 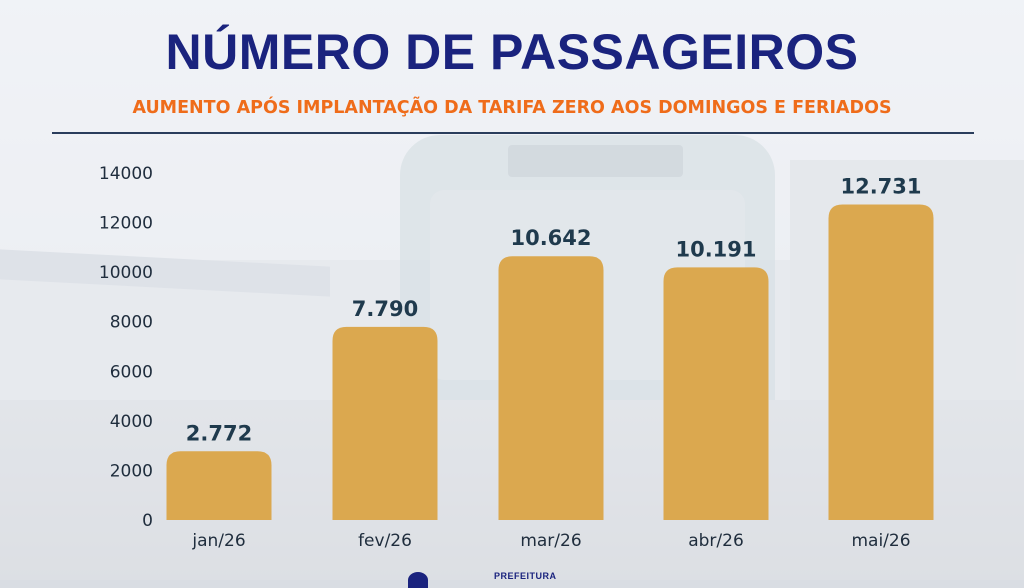 What do you see at coordinates (218, 541) in the screenshot?
I see `x-category-label: jan/26` at bounding box center [218, 541].